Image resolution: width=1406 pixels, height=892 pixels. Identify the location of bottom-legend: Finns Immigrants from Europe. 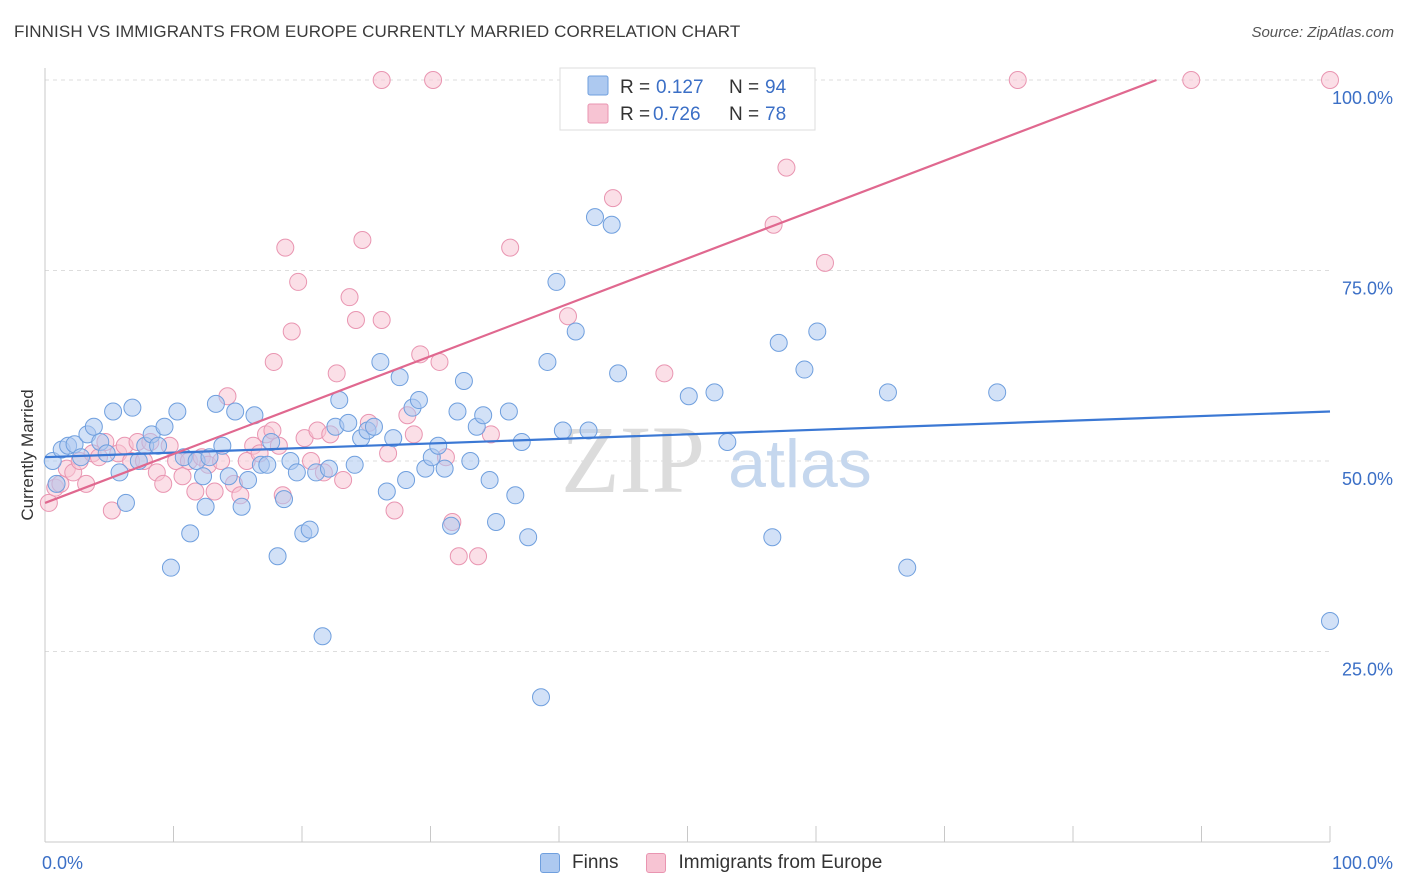
(725, 863).